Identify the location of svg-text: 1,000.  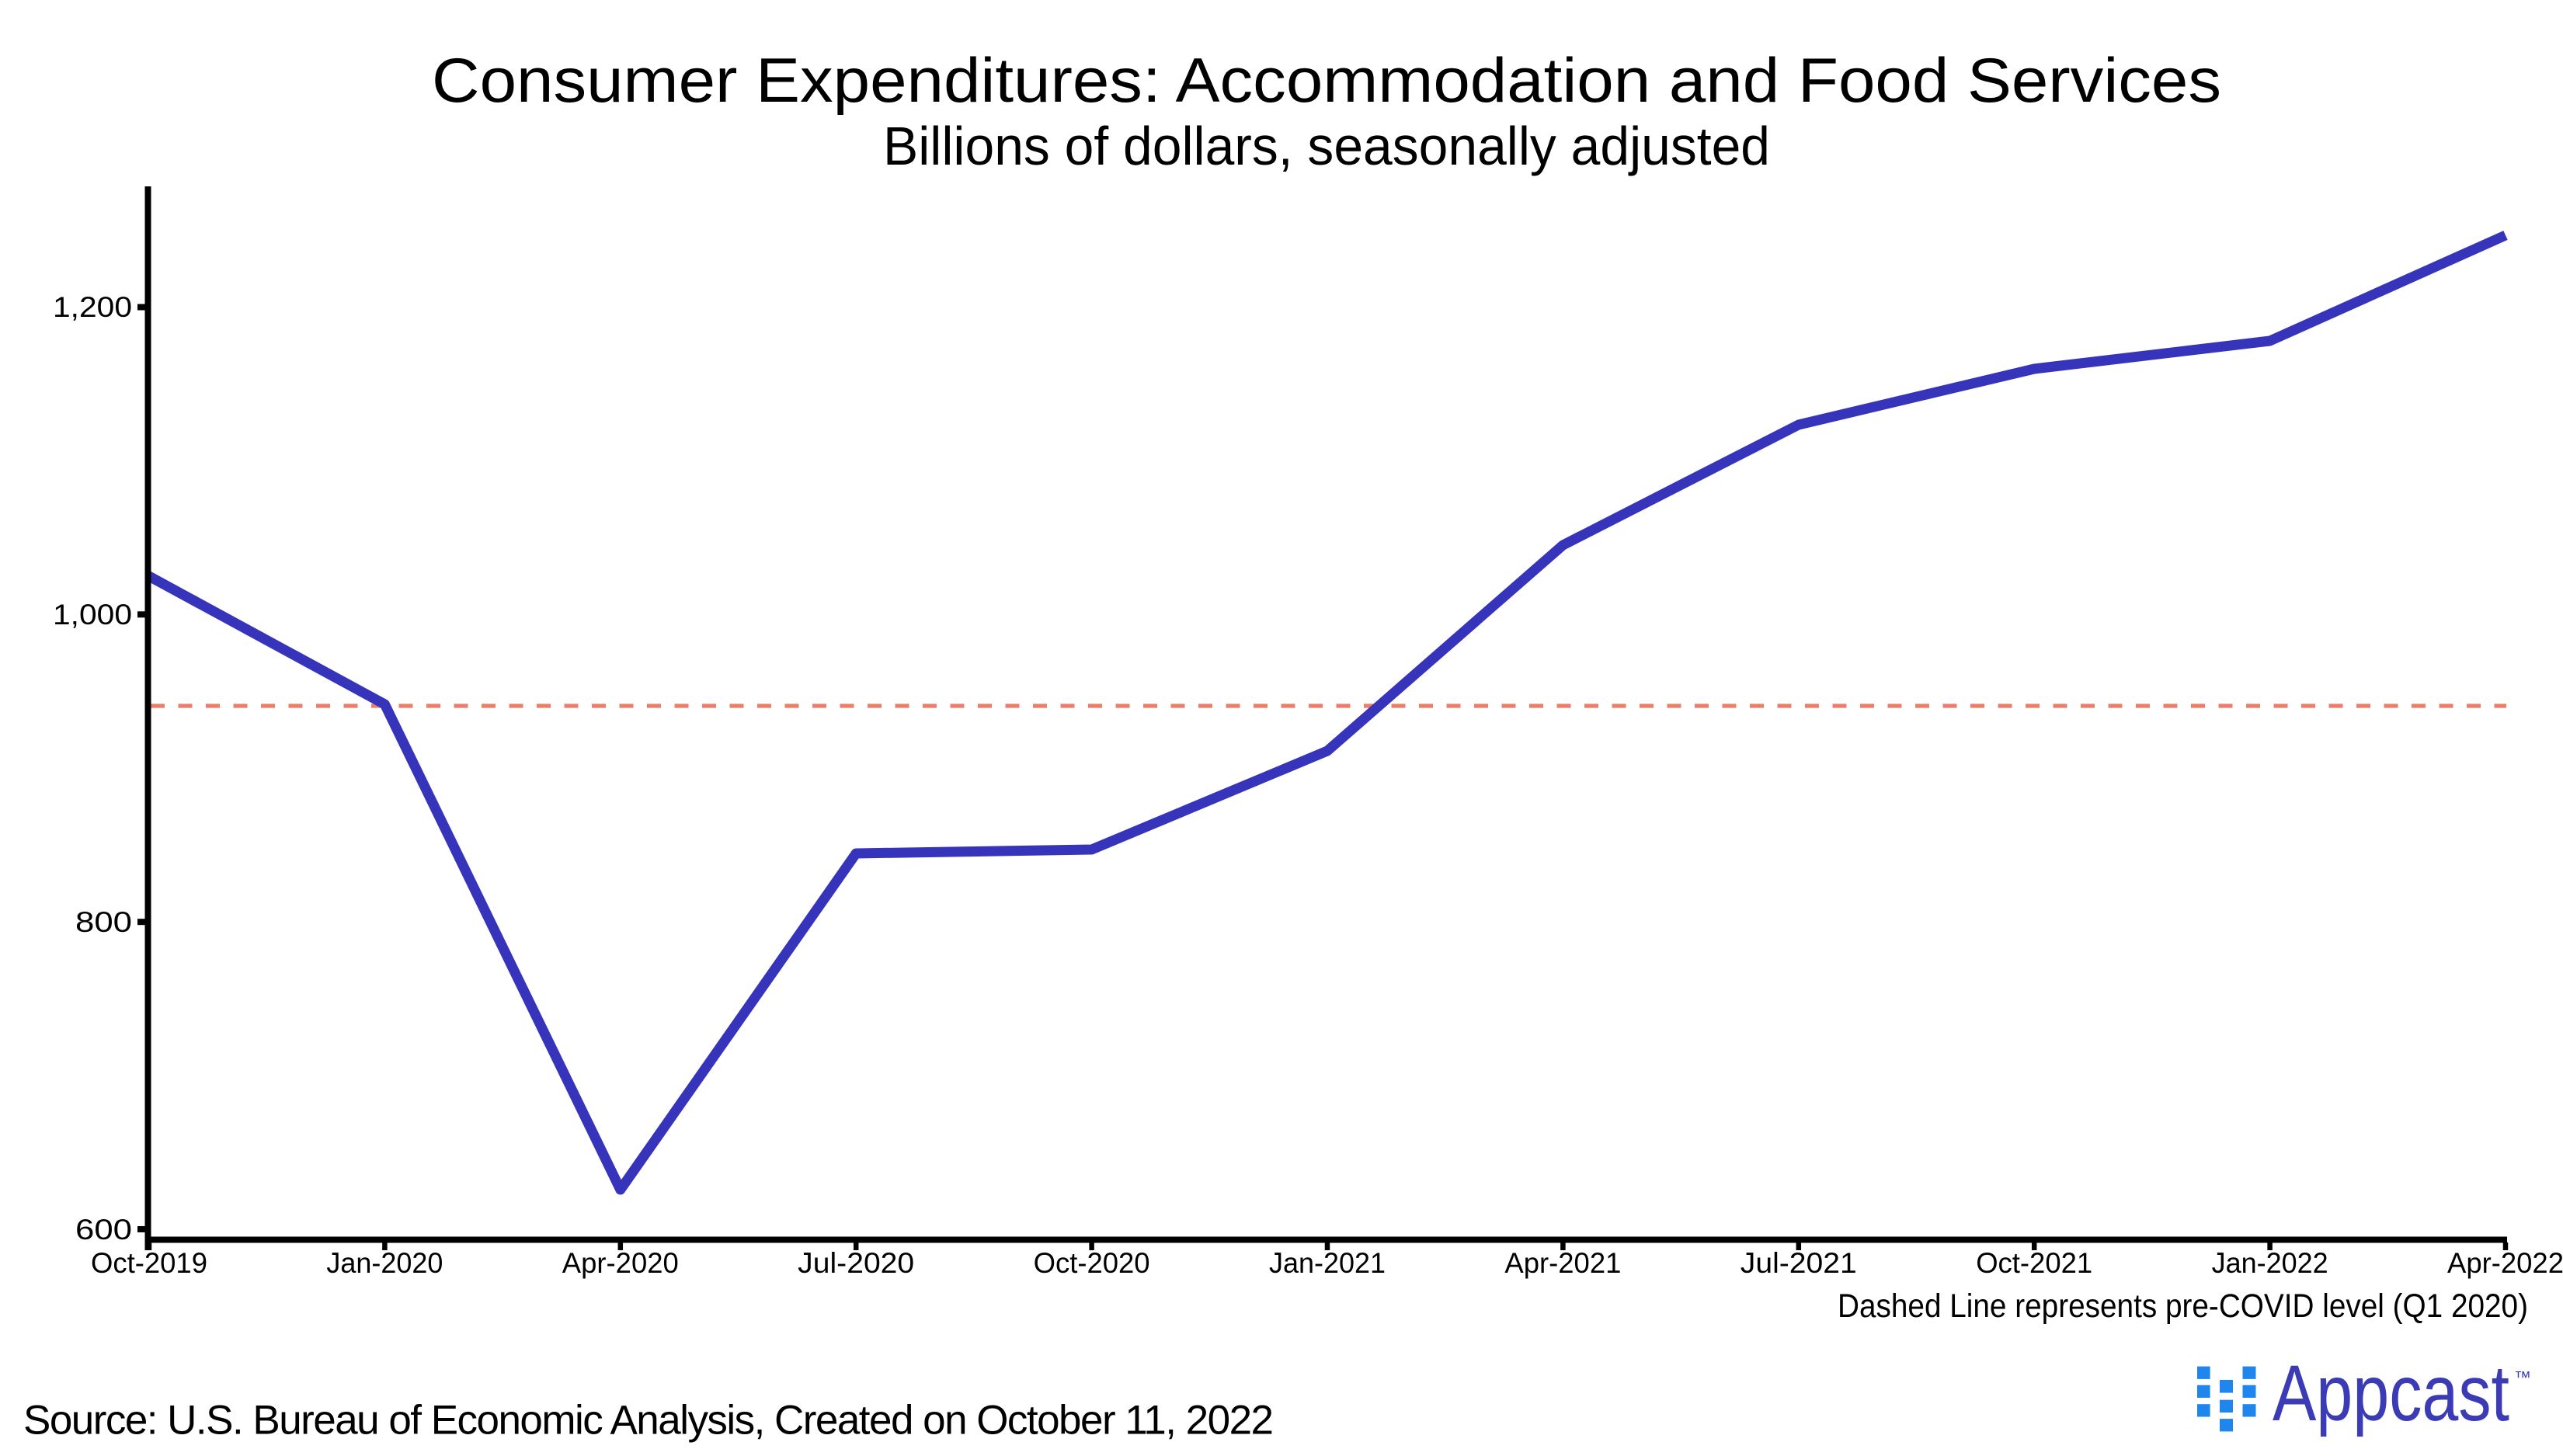
(92, 615).